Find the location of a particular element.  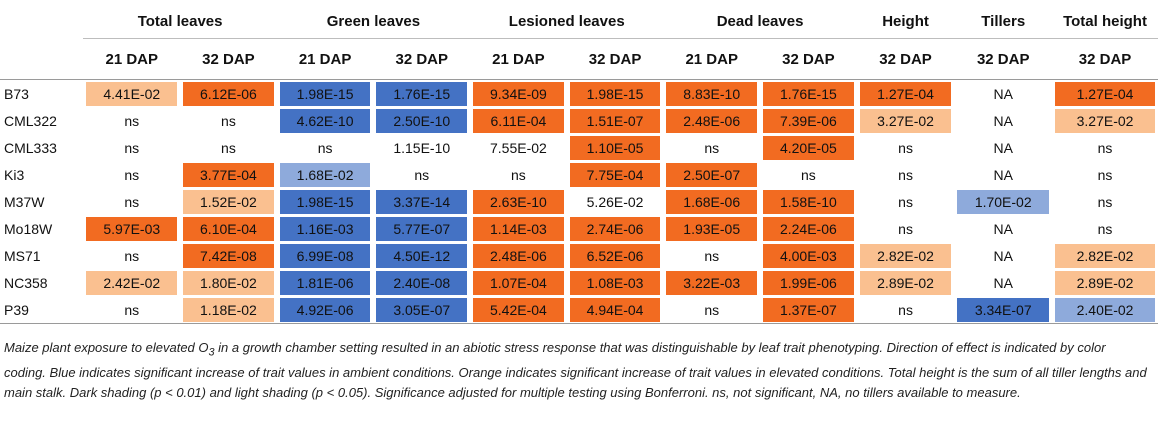

table-cell: 7.42E-08 is located at coordinates (228, 255).